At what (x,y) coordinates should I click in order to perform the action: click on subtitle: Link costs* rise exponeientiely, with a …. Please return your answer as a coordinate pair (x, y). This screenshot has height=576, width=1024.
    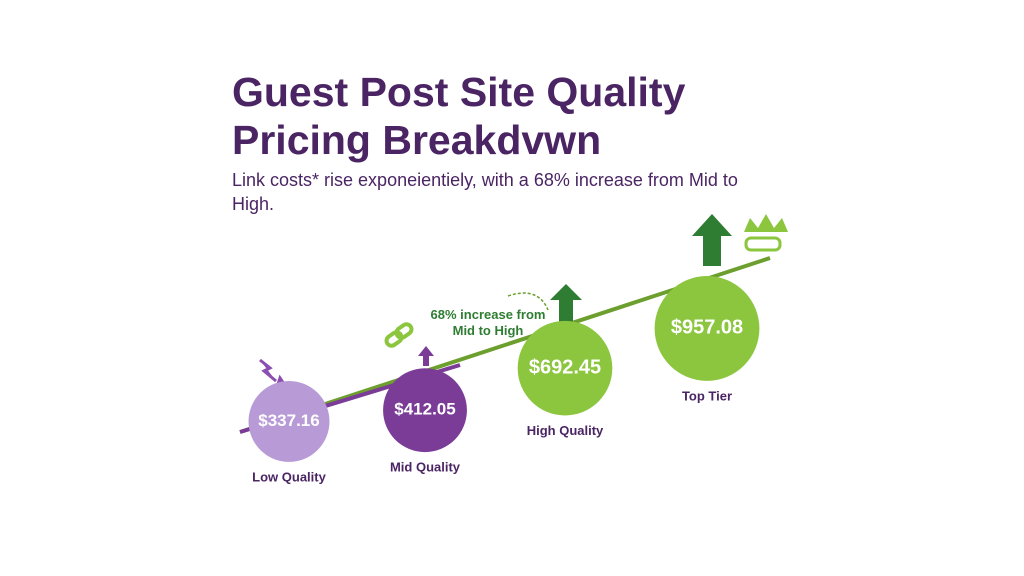
    Looking at the image, I should click on (485, 192).